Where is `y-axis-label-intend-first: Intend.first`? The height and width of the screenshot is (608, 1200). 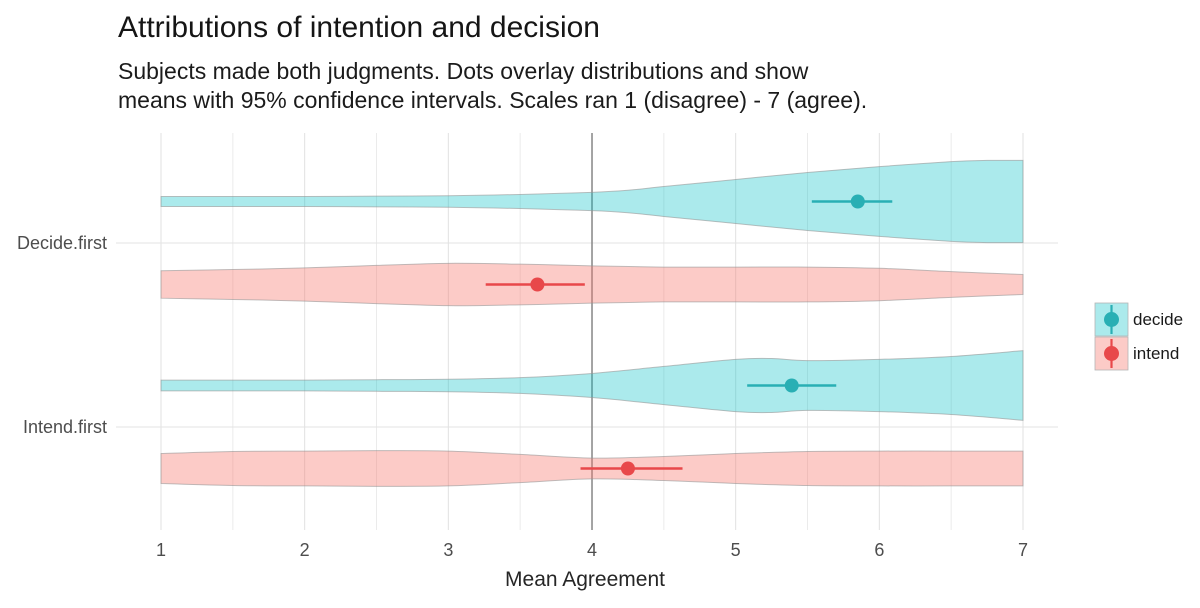 y-axis-label-intend-first: Intend.first is located at coordinates (65, 427).